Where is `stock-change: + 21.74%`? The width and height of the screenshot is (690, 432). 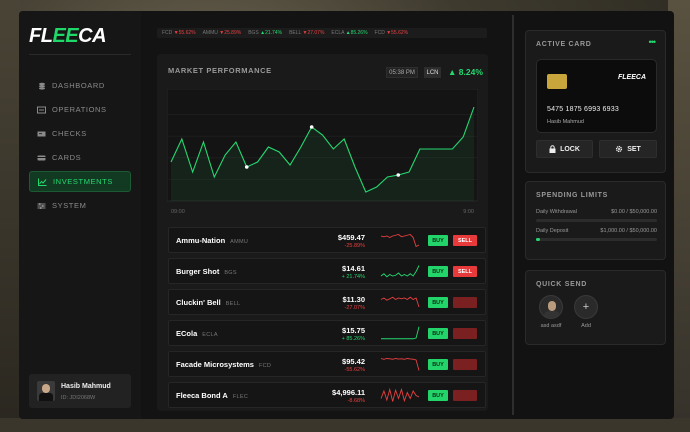
stock-change: + 21.74% is located at coordinates (353, 277).